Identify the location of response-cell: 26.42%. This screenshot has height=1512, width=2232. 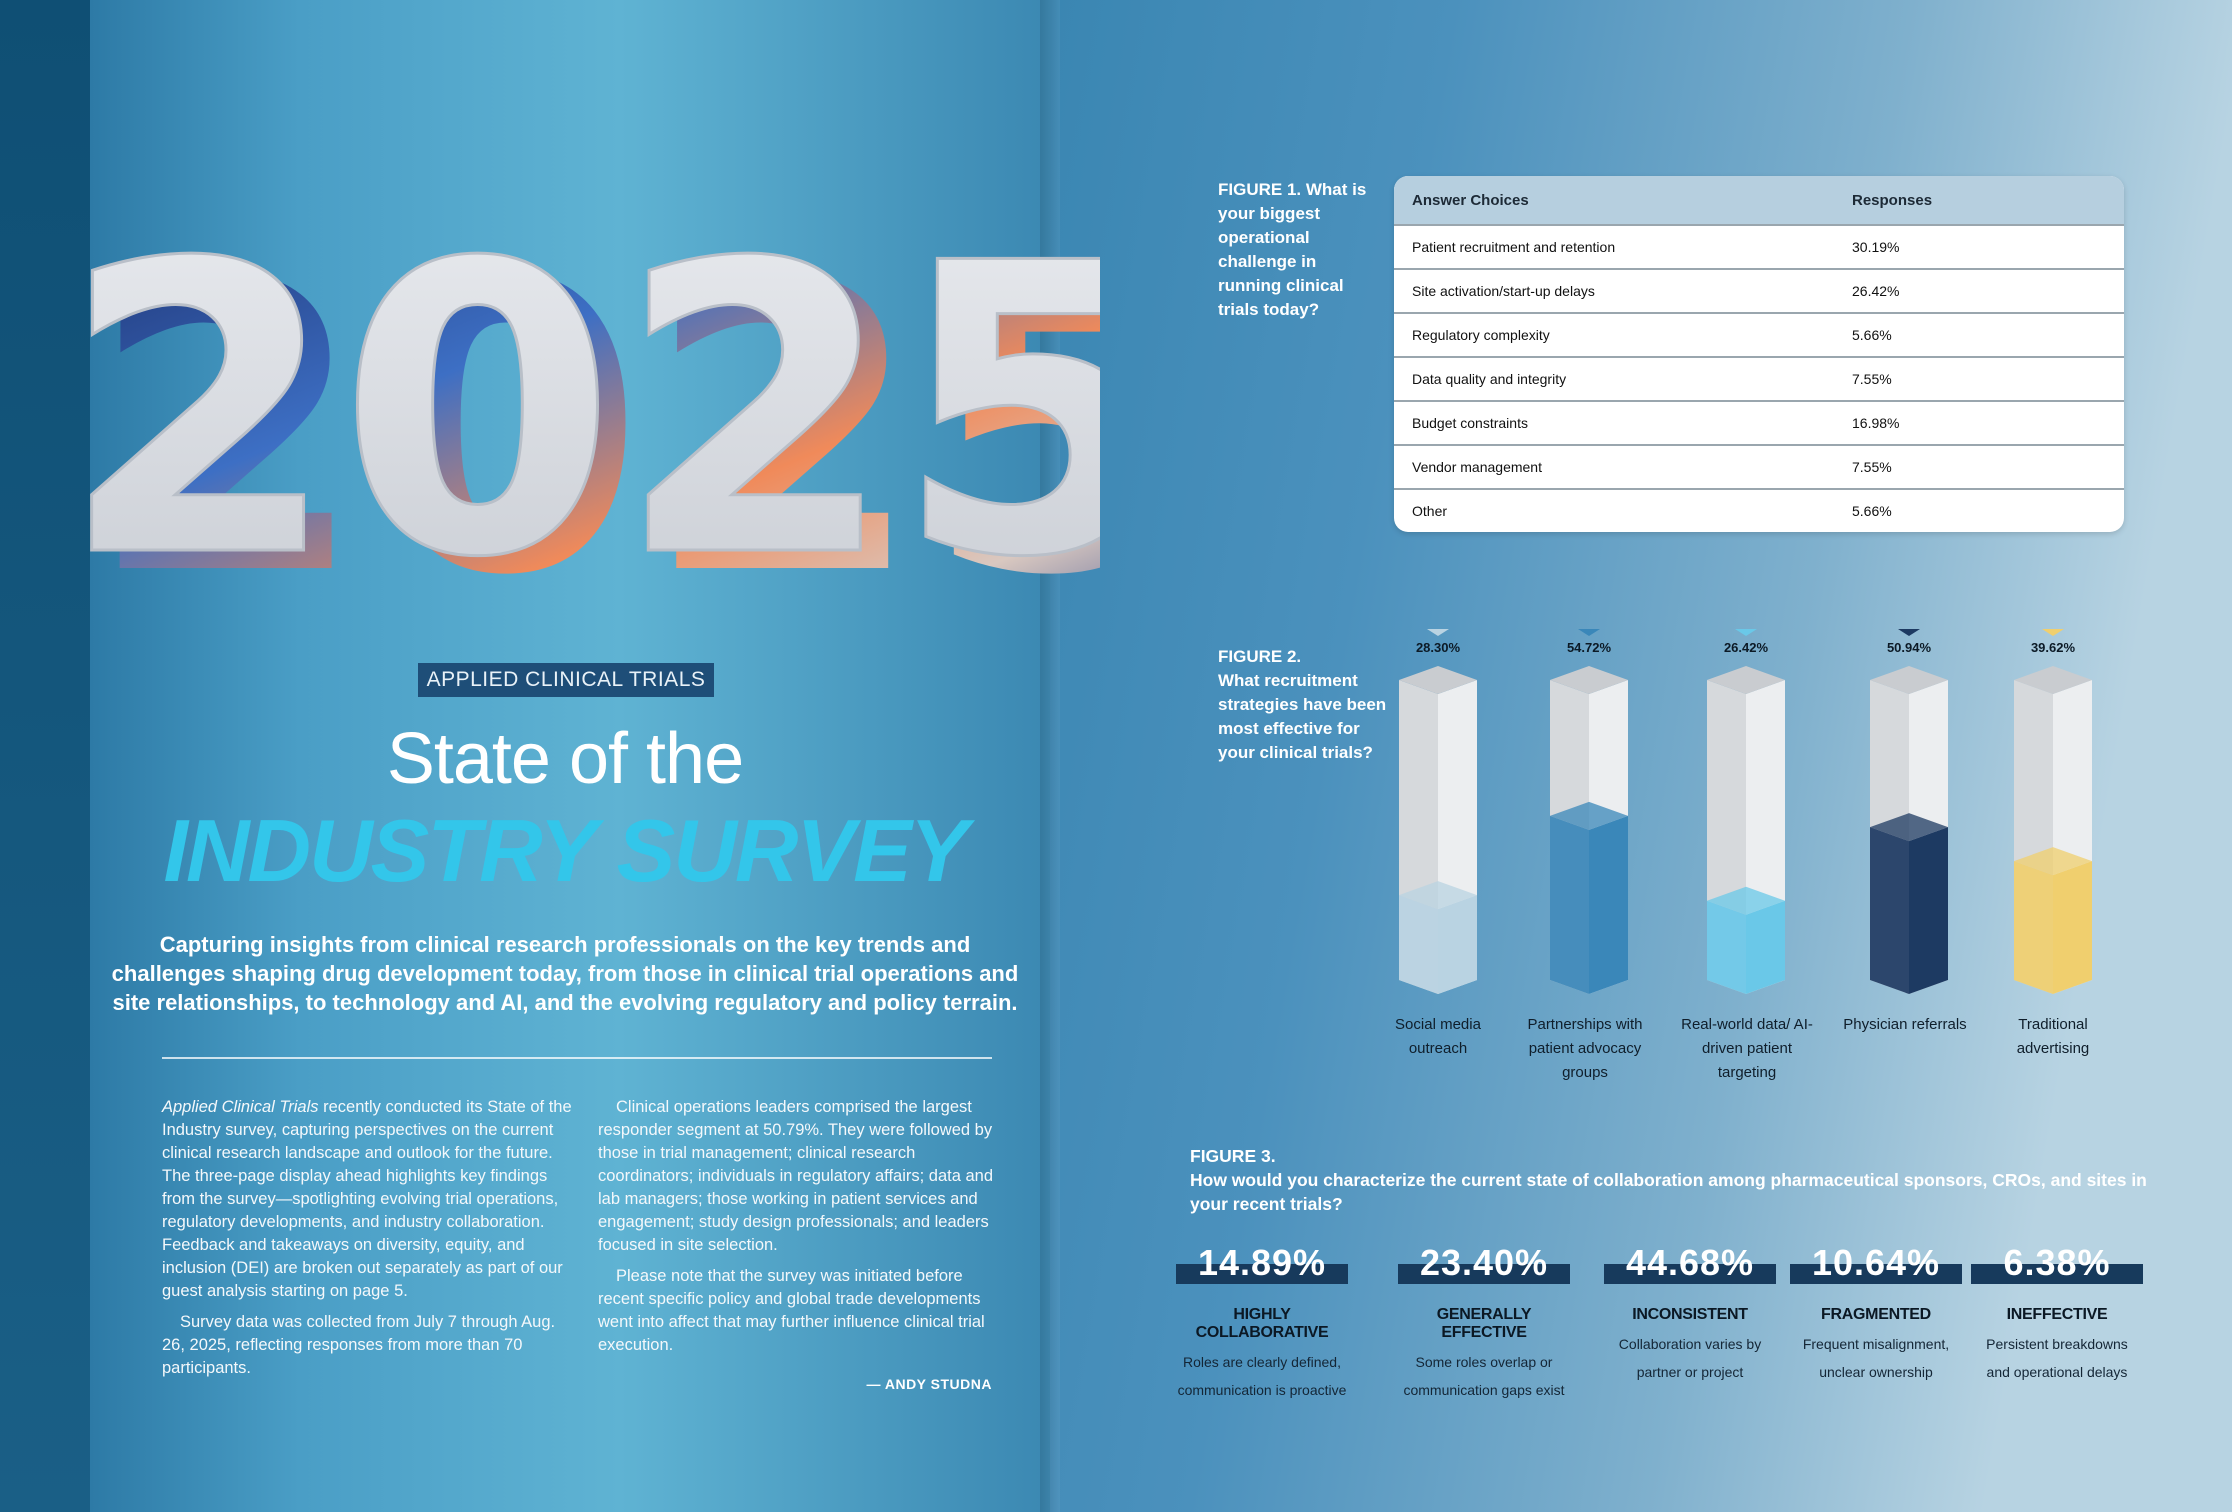
(1876, 291).